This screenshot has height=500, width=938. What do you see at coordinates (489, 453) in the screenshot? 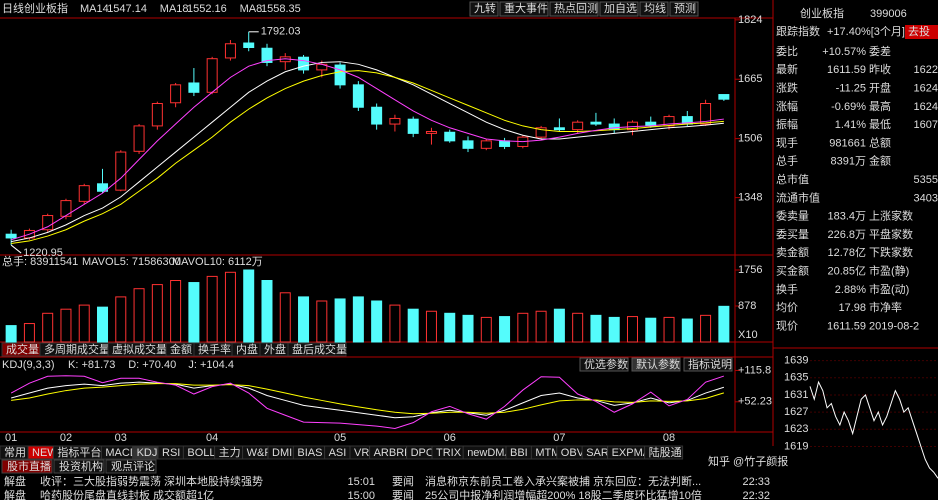
I see `indicator-tab-label: newDMA` at bounding box center [489, 453].